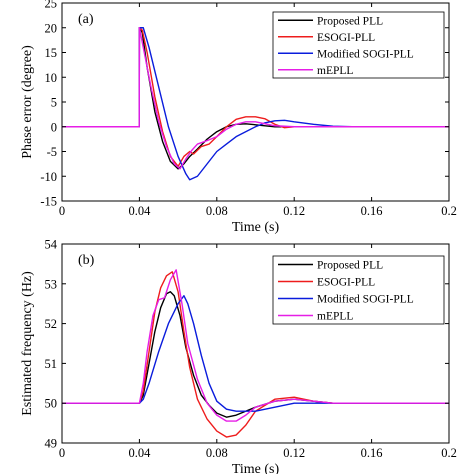 The image size is (474, 474). I want to click on y-tick-label: -10, so click(48, 177).